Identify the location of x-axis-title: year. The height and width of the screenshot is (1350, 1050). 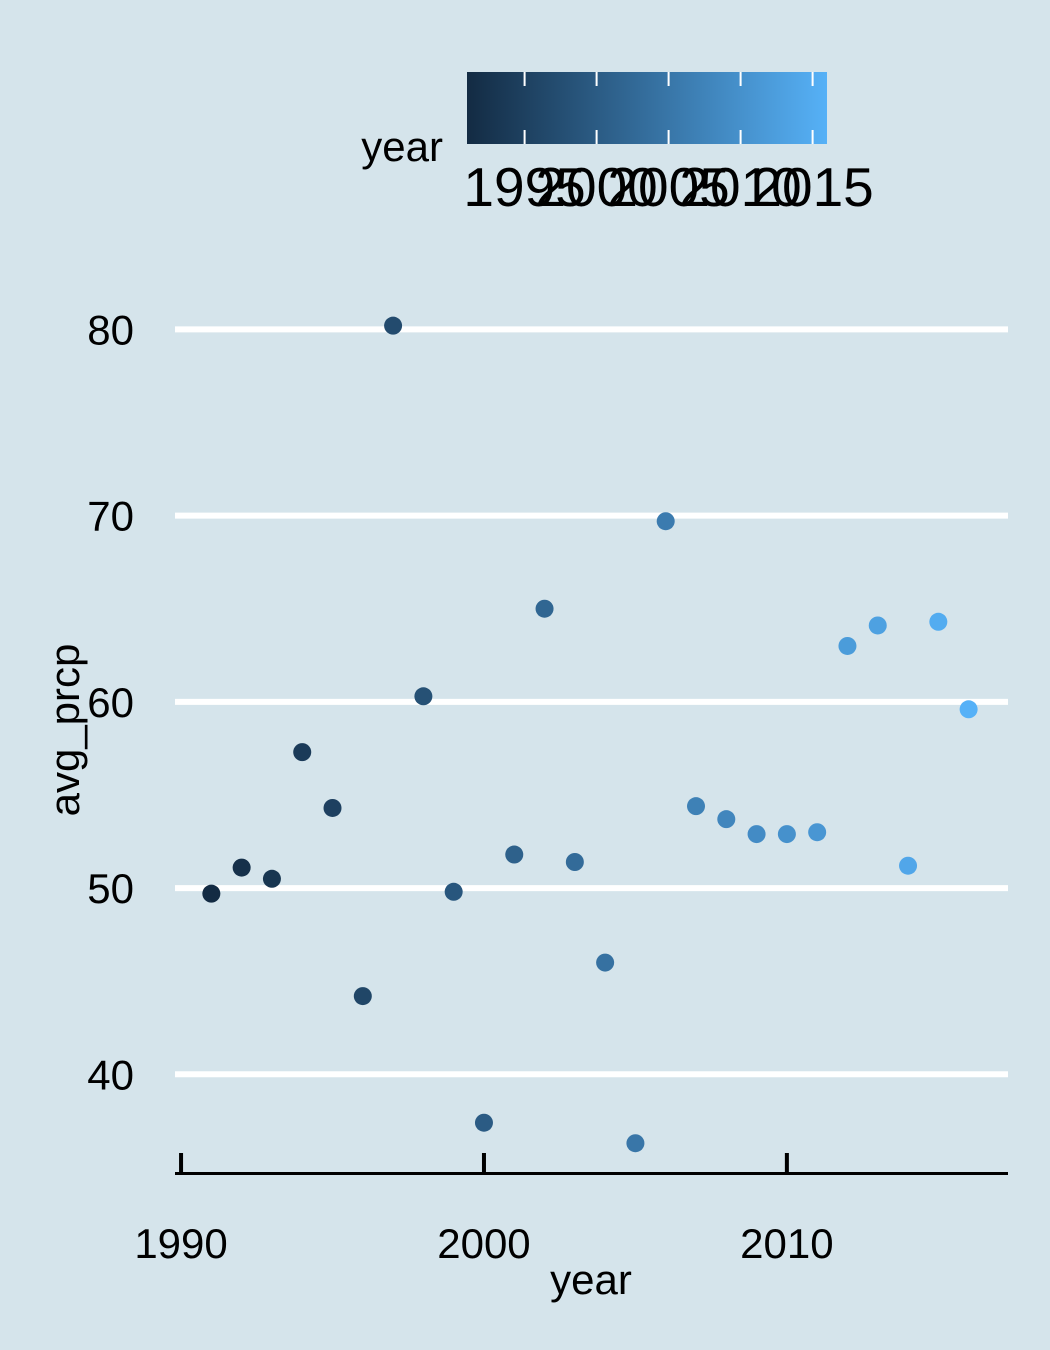
(591, 1279).